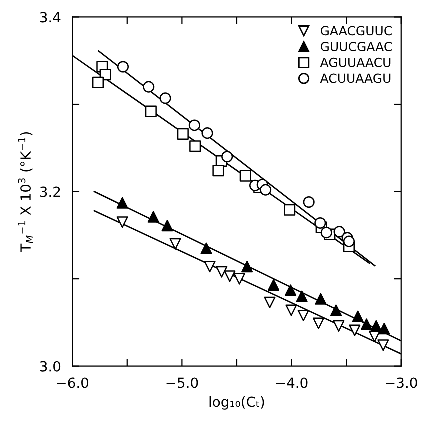  I want to click on x-tick-label: −3.0, so click(402, 383).